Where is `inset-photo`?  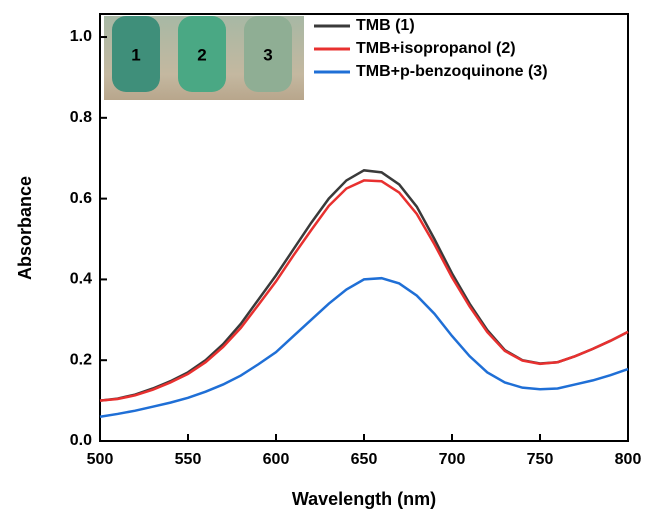
inset-photo is located at coordinates (204, 58).